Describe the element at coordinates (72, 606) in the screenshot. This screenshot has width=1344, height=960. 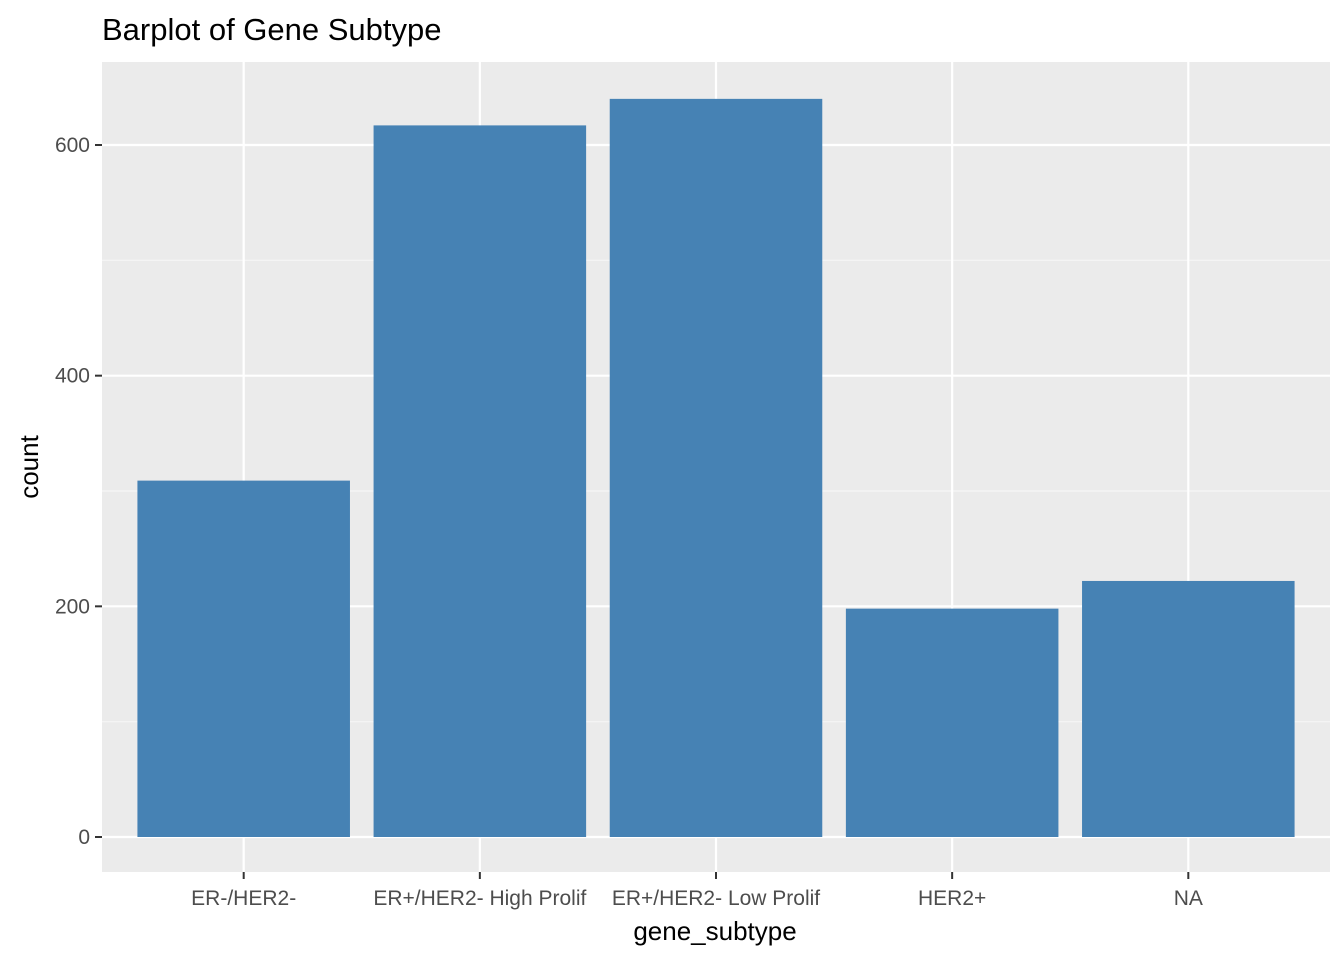
I see `y-tick-label: 200` at that location.